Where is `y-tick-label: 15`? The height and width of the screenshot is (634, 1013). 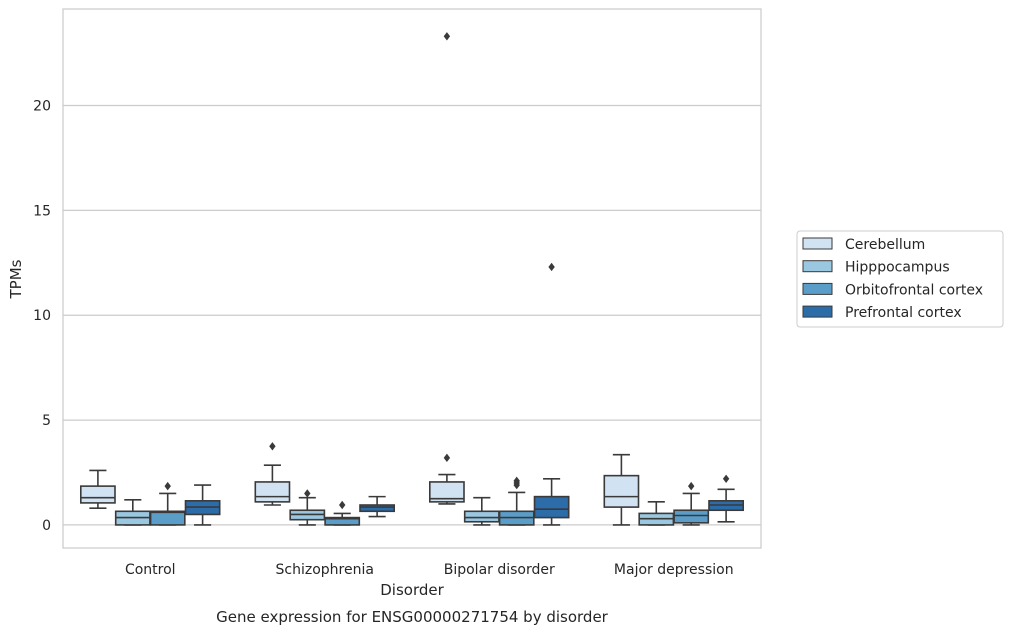
y-tick-label: 15 is located at coordinates (42, 211).